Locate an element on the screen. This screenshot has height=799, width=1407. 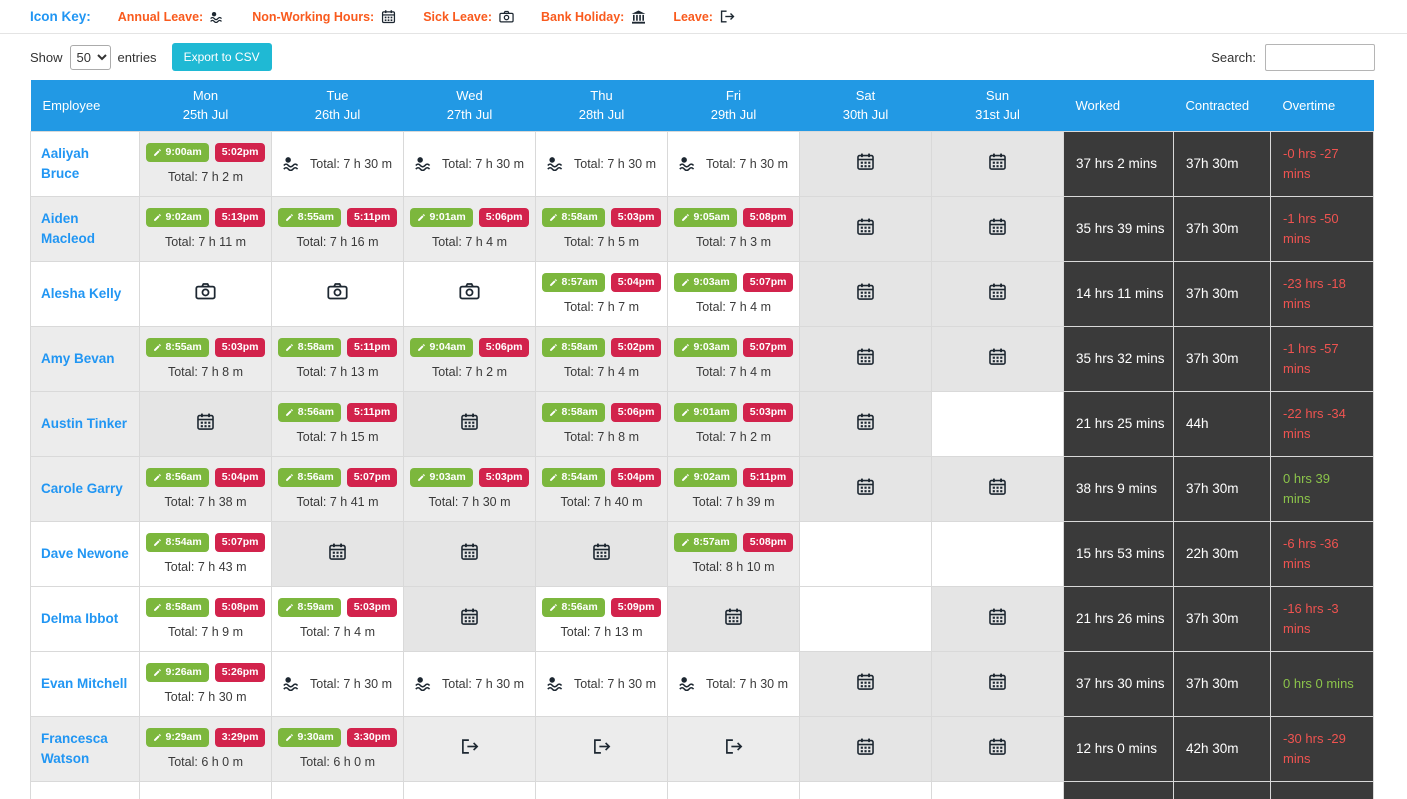
clock-in-badge: 9:04am is located at coordinates (441, 347).